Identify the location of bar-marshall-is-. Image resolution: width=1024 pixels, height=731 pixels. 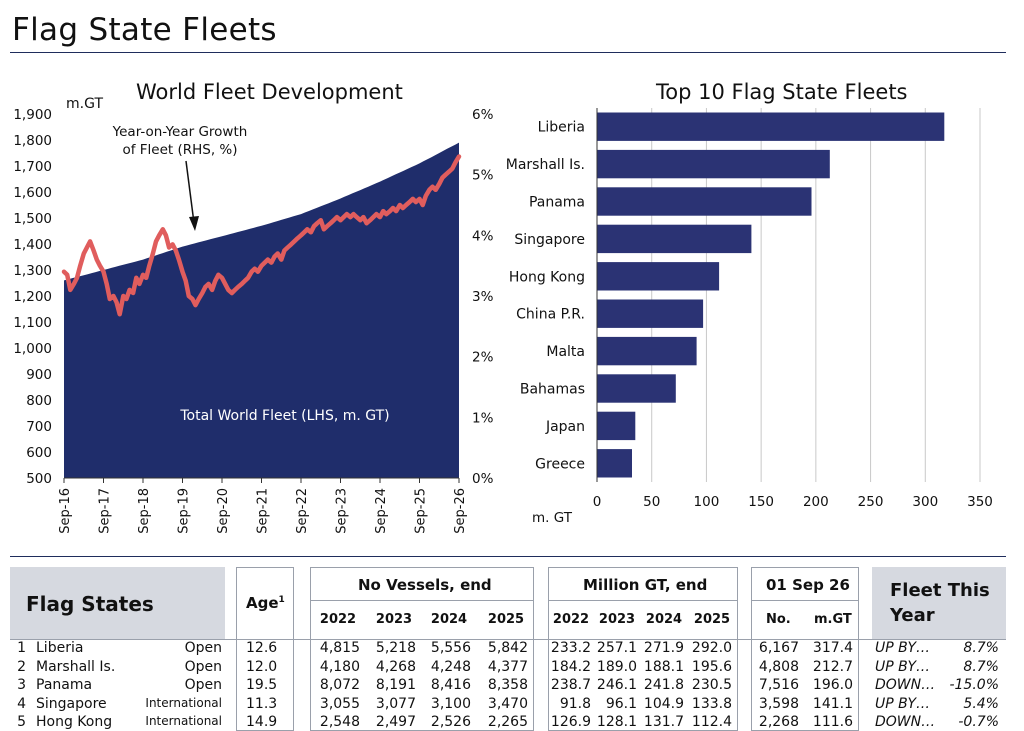
(713, 164).